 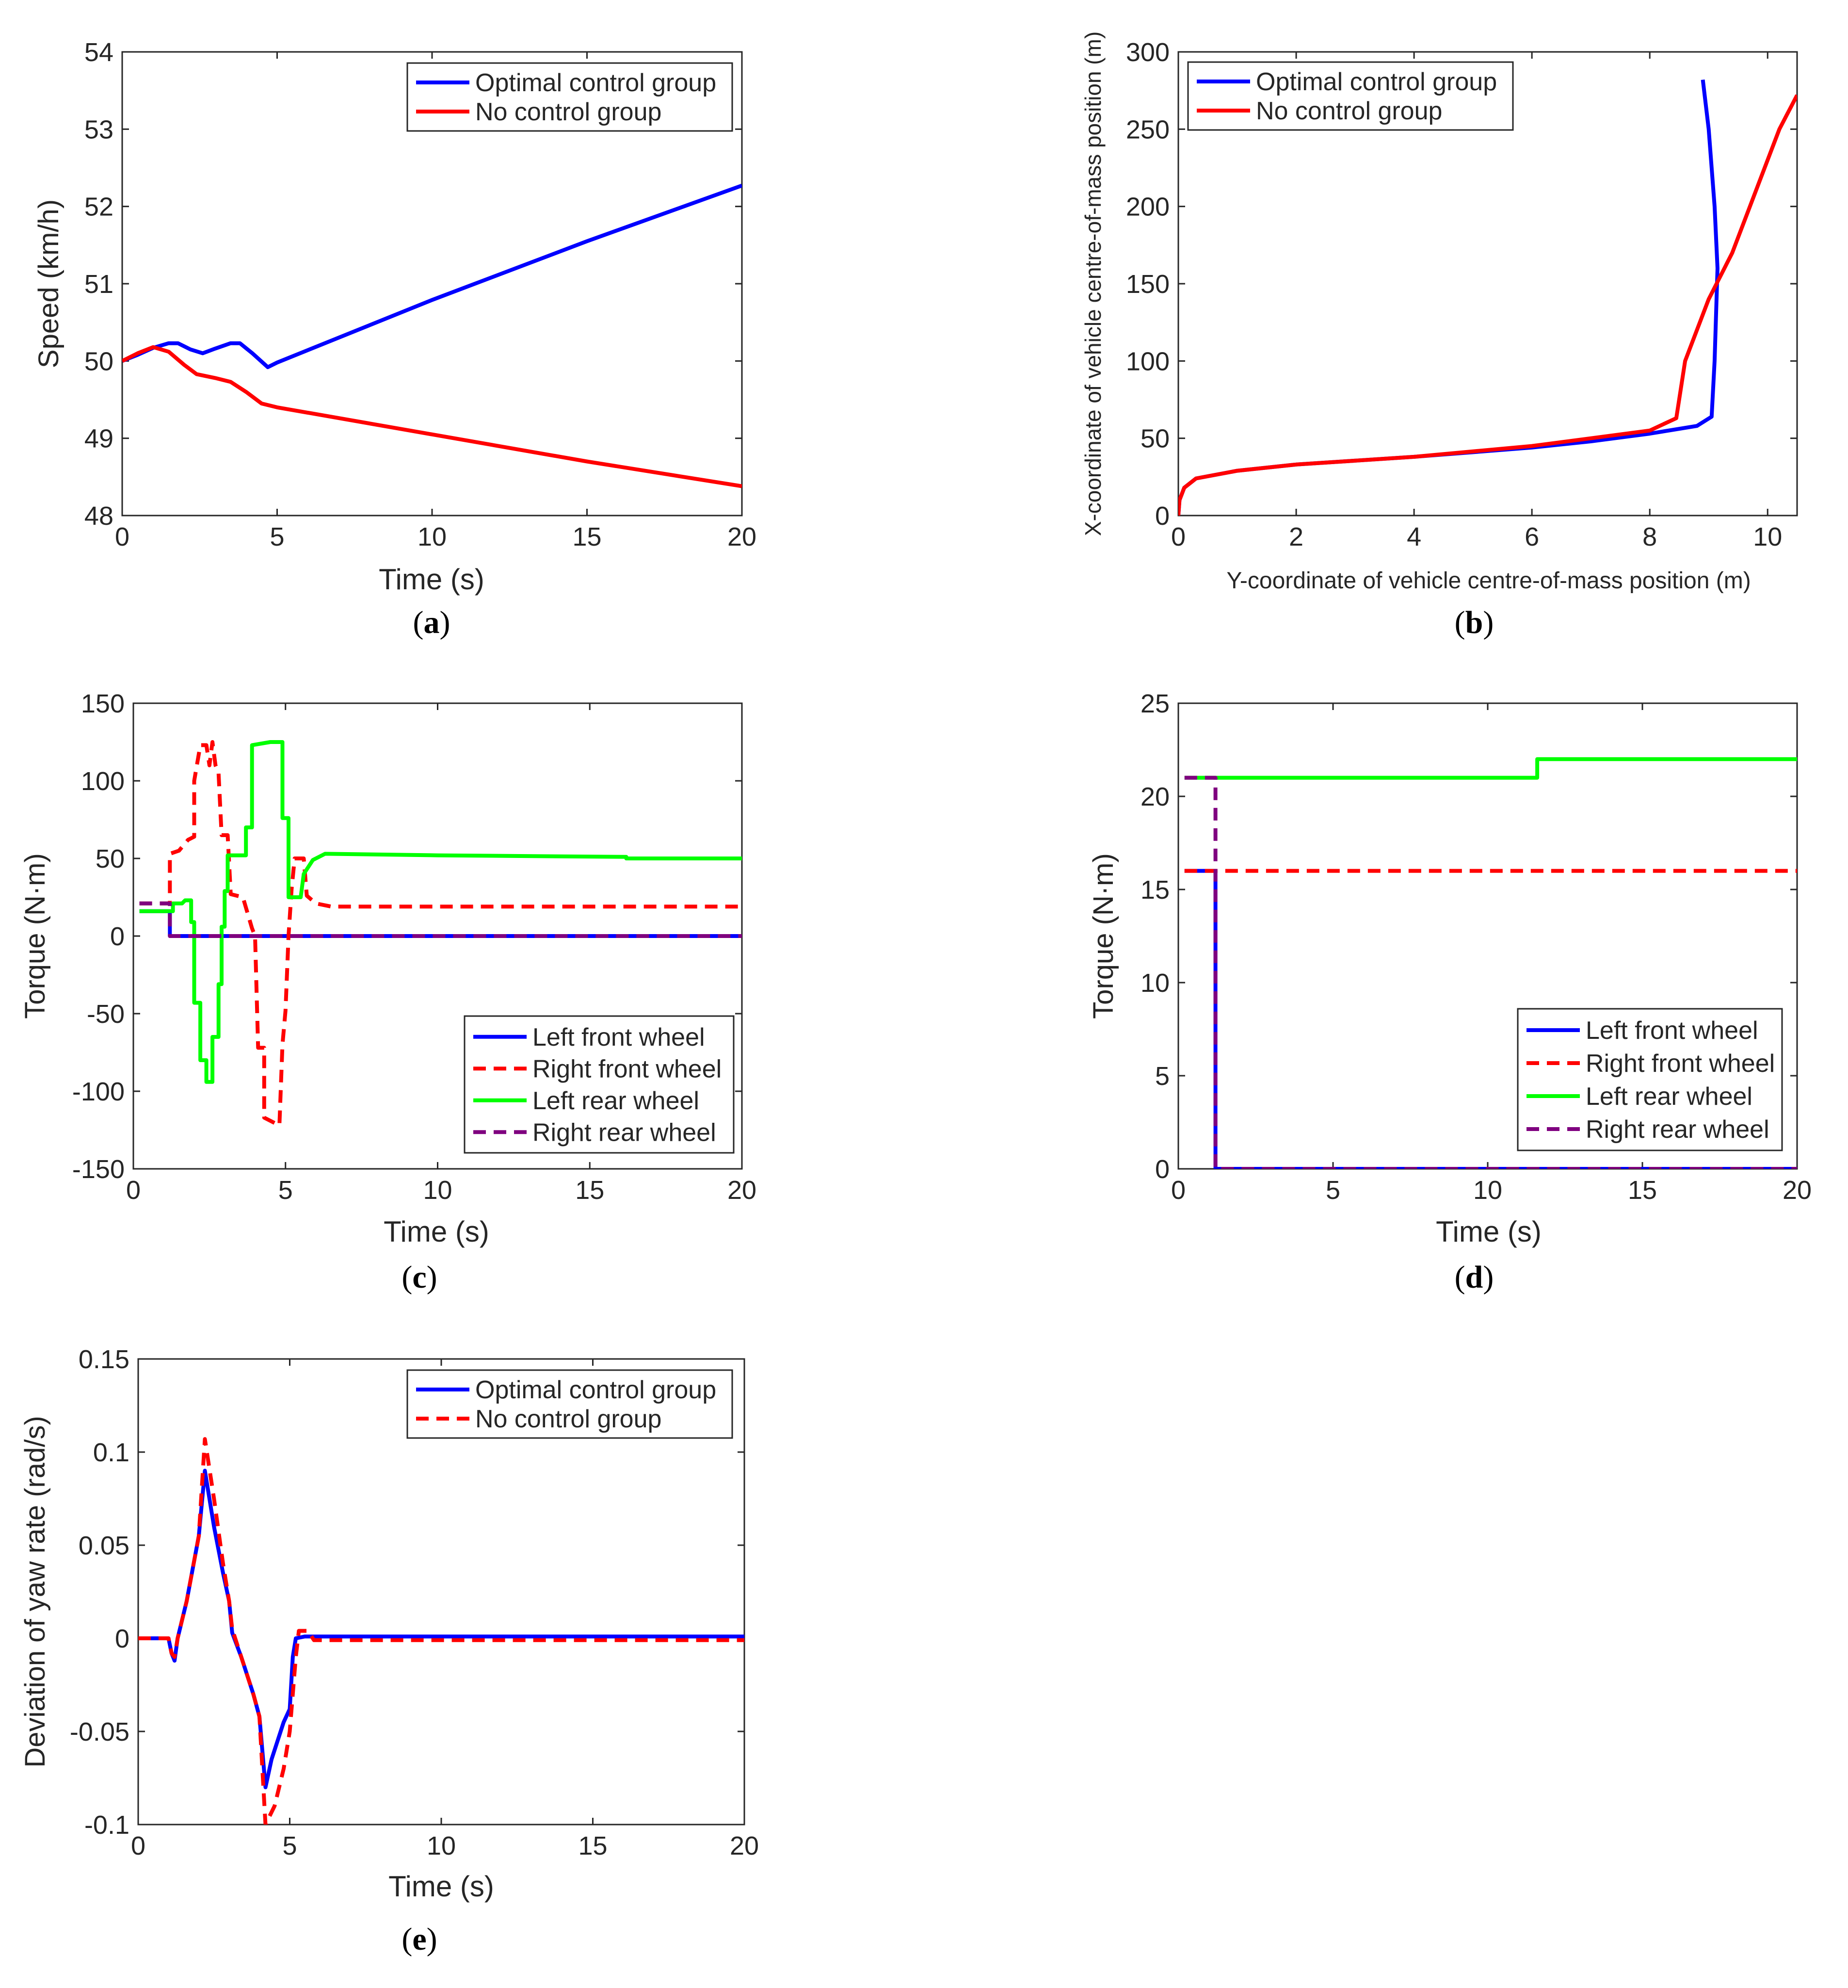 What do you see at coordinates (432, 276) in the screenshot?
I see `series-line-optimal-control-group` at bounding box center [432, 276].